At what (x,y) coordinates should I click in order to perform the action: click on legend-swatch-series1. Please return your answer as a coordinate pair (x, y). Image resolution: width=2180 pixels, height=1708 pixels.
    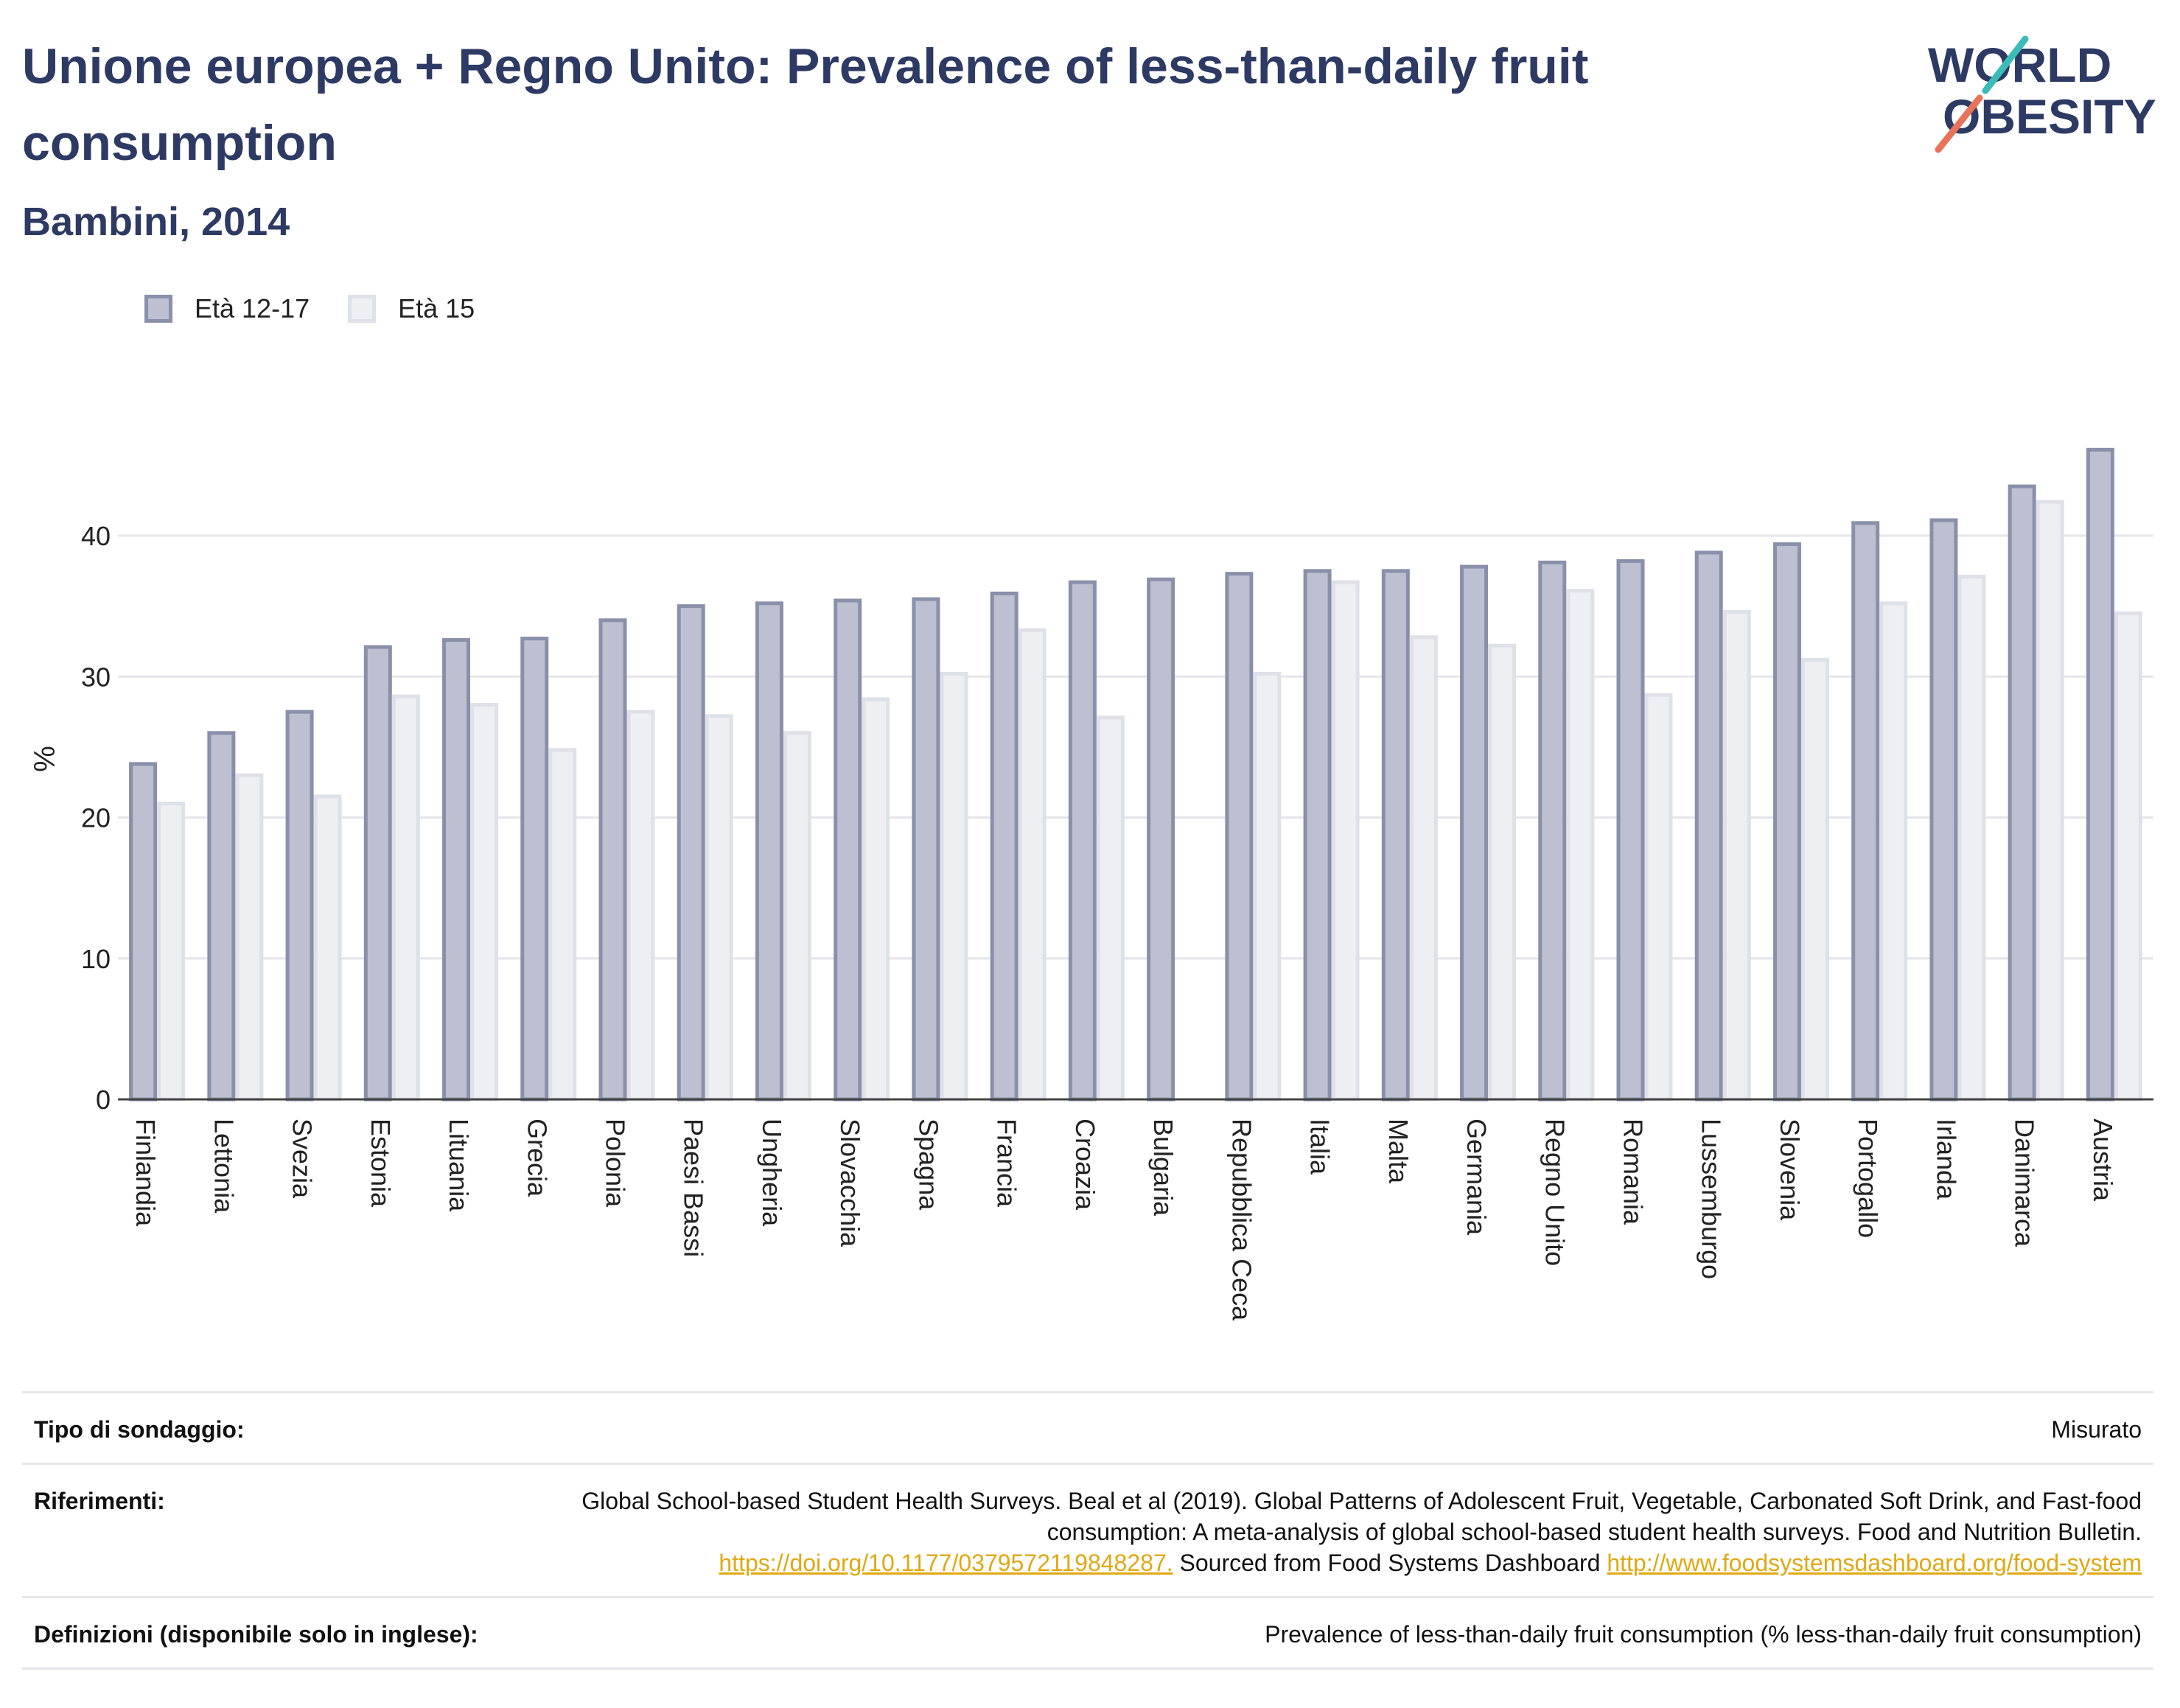
    Looking at the image, I should click on (158, 309).